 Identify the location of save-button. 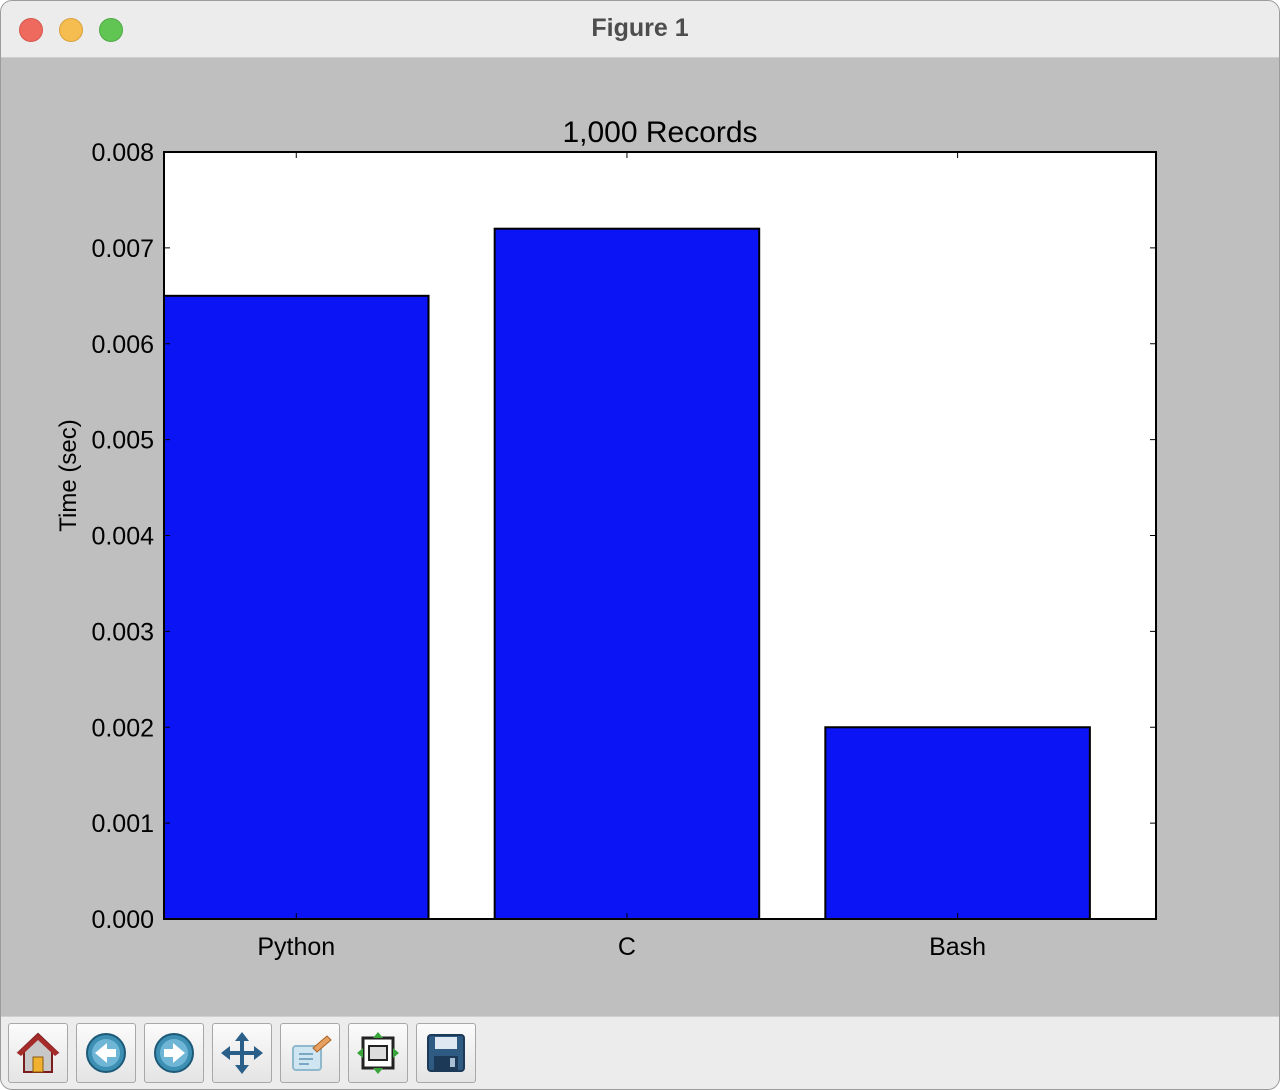
(446, 1053).